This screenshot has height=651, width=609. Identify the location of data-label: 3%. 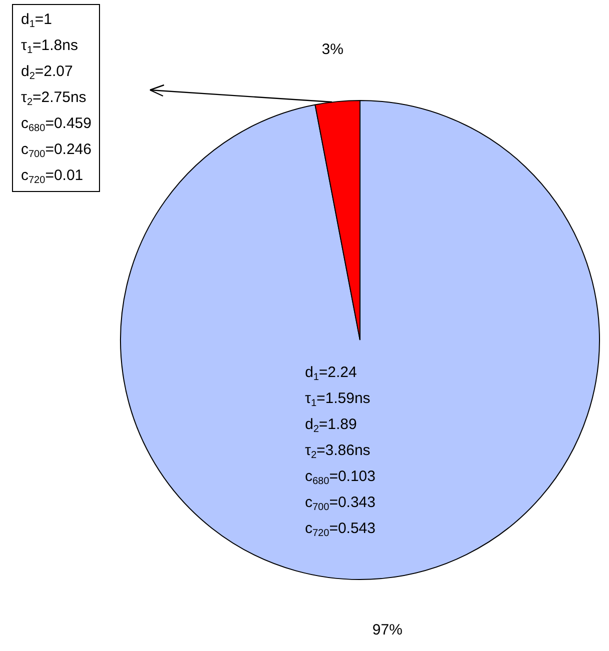
(333, 49).